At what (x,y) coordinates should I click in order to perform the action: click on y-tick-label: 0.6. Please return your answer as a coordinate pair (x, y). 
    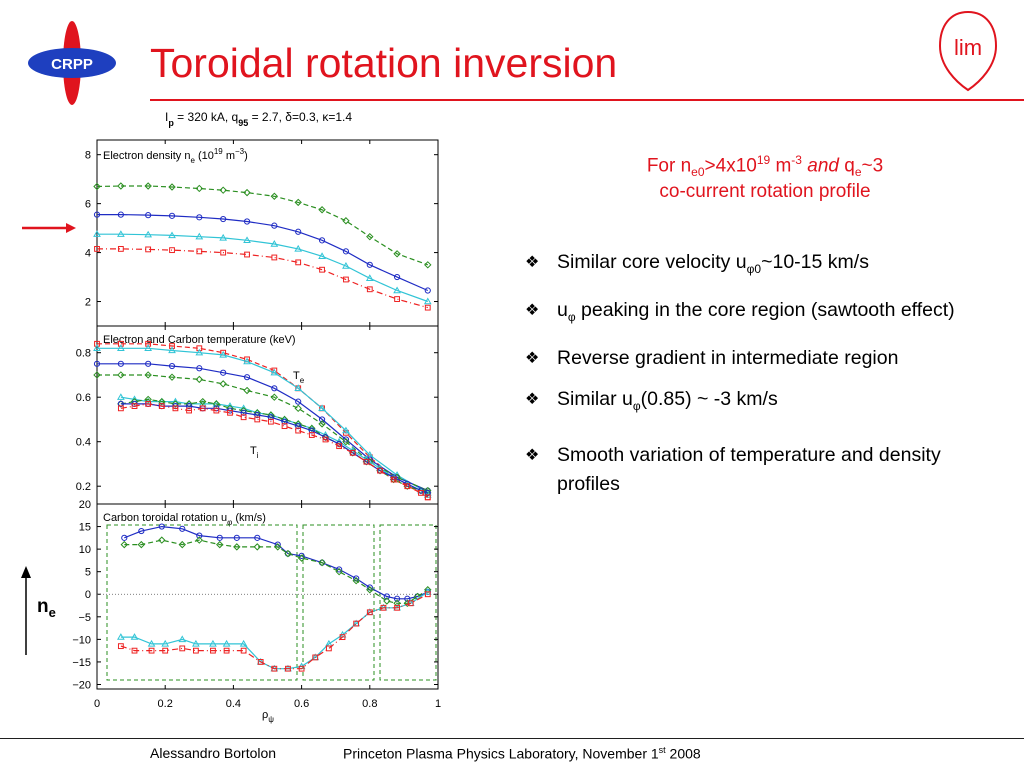
    Looking at the image, I should click on (83, 398).